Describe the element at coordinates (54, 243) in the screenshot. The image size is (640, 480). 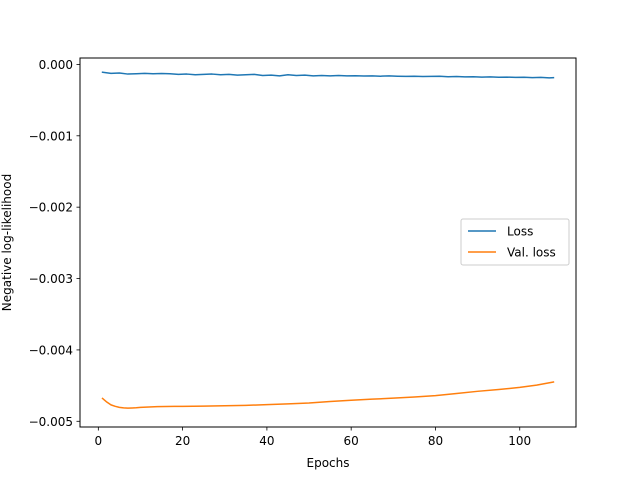
I see `y-axis: 0.000 −0.001 −0.002 −0.003 −0.004 −0.005` at that location.